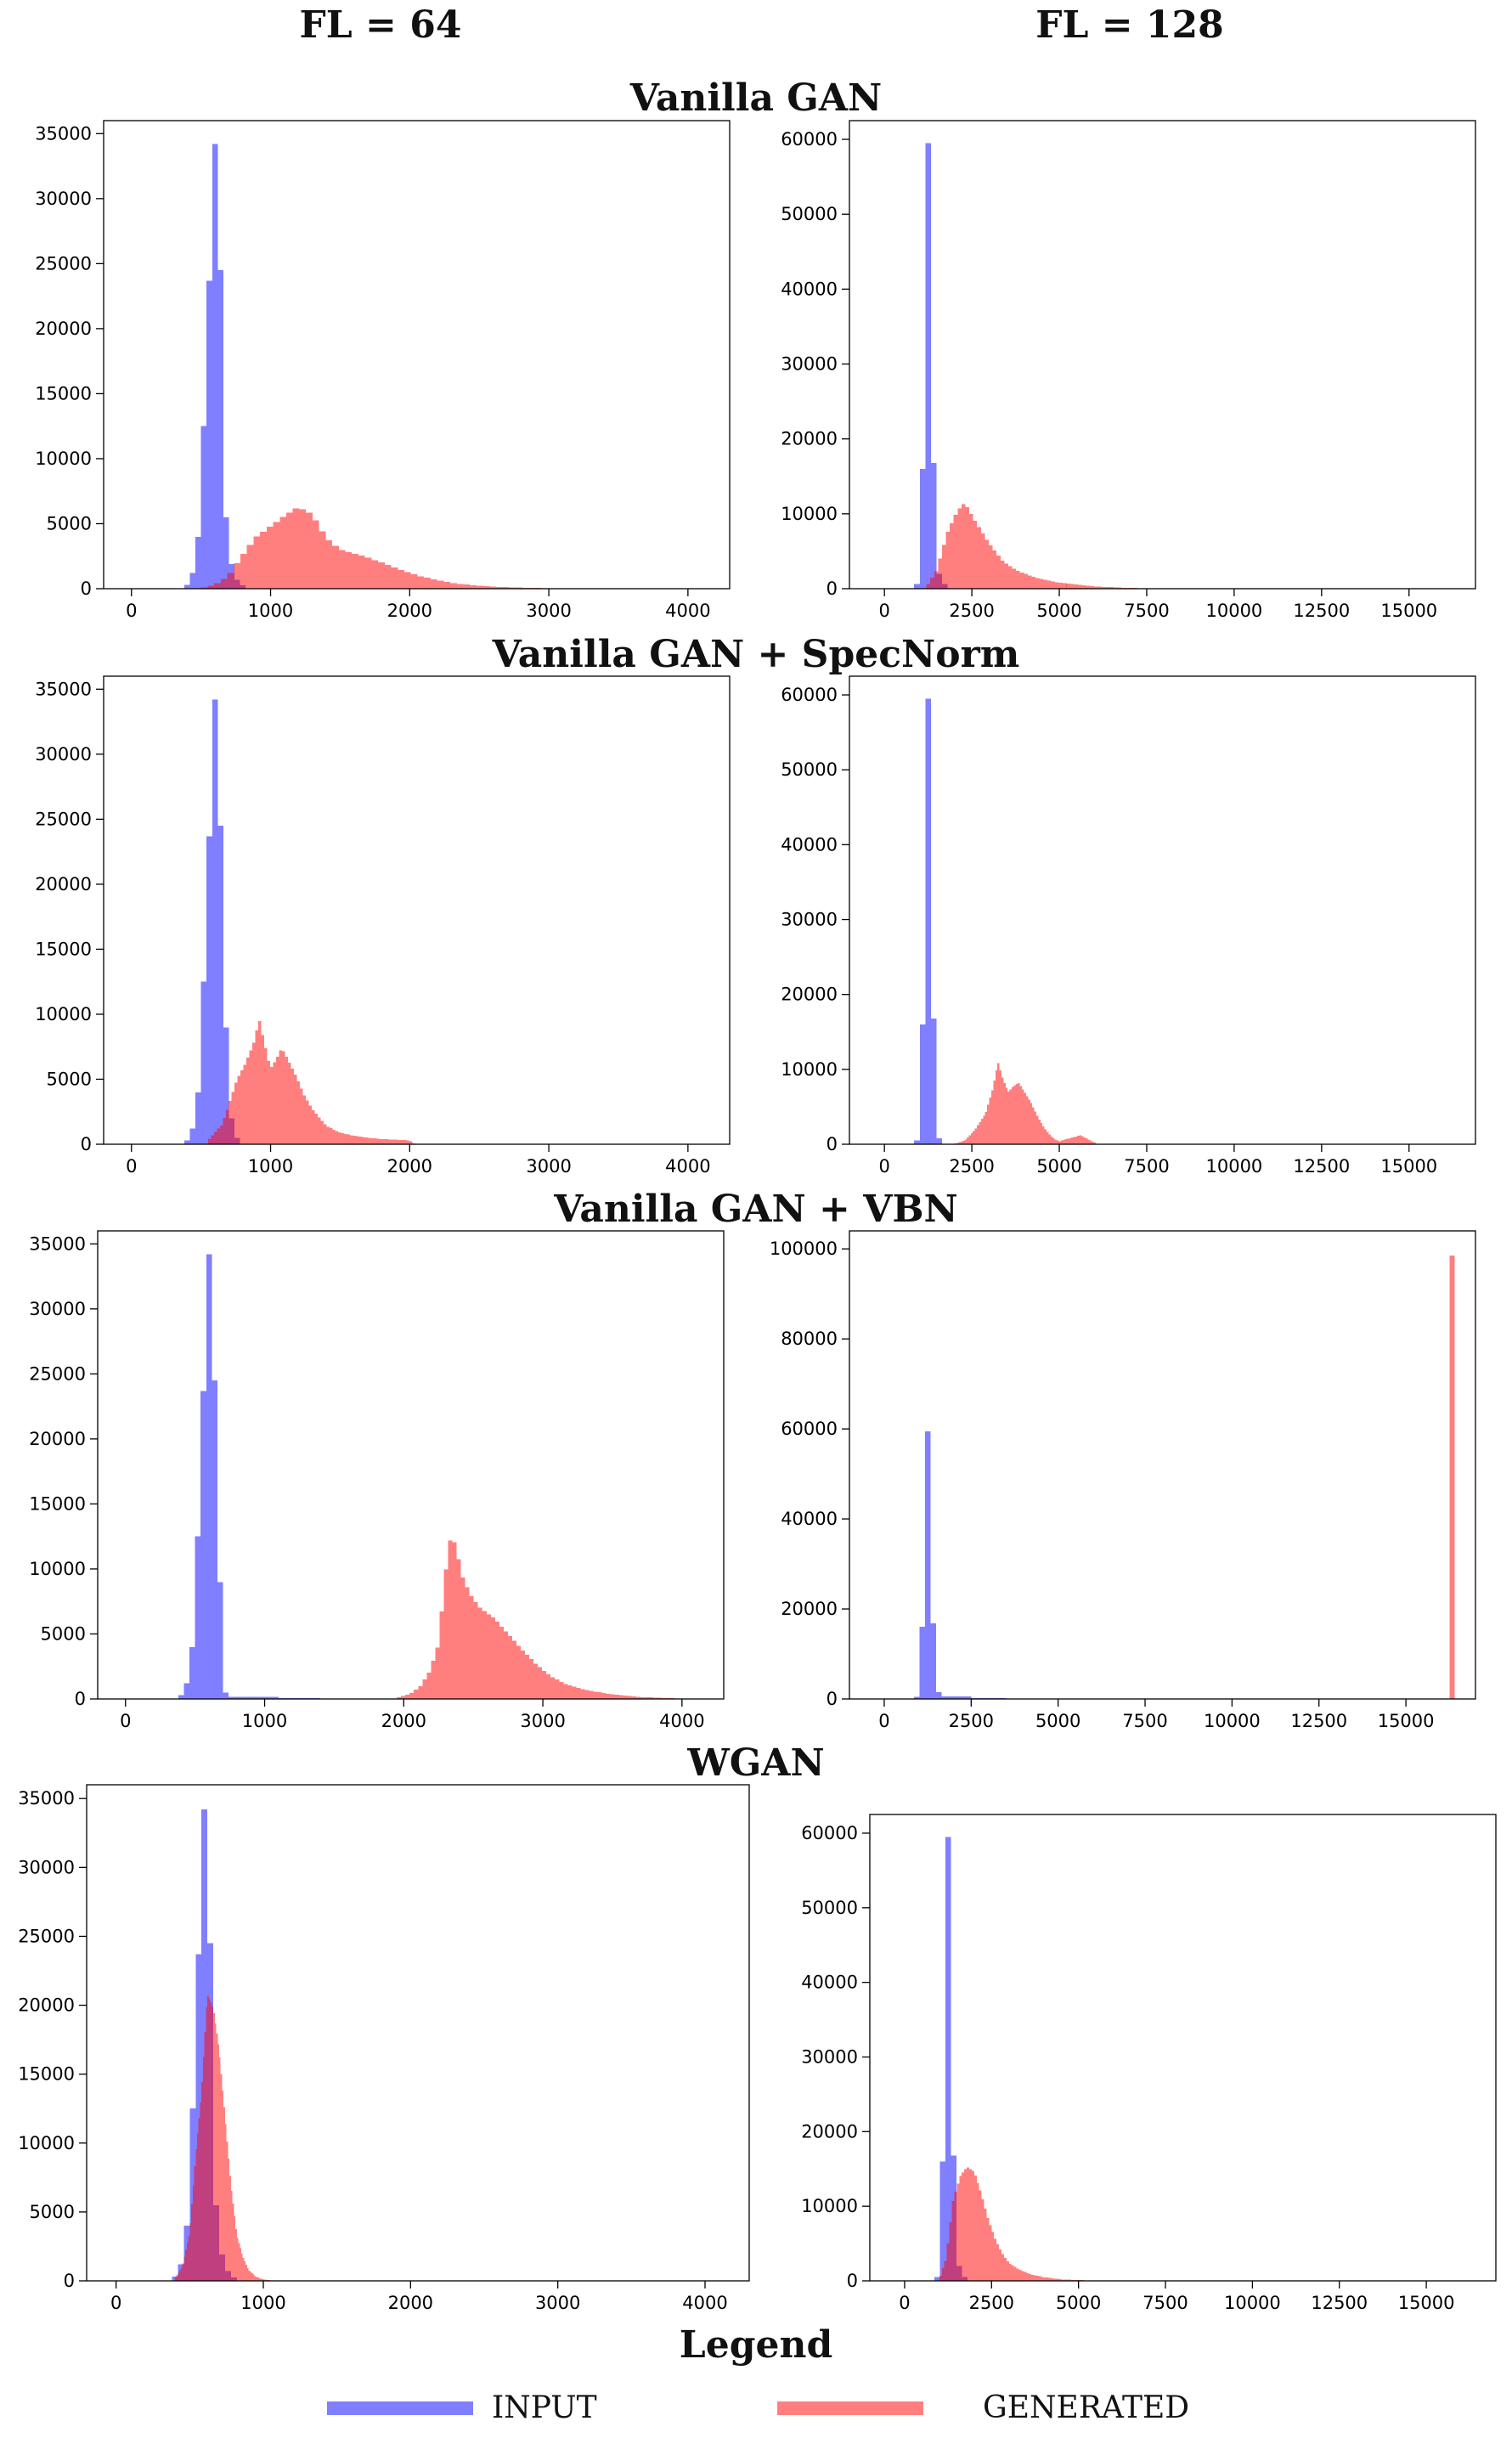  I want to click on row-title-wgan: WGAN, so click(756, 1763).